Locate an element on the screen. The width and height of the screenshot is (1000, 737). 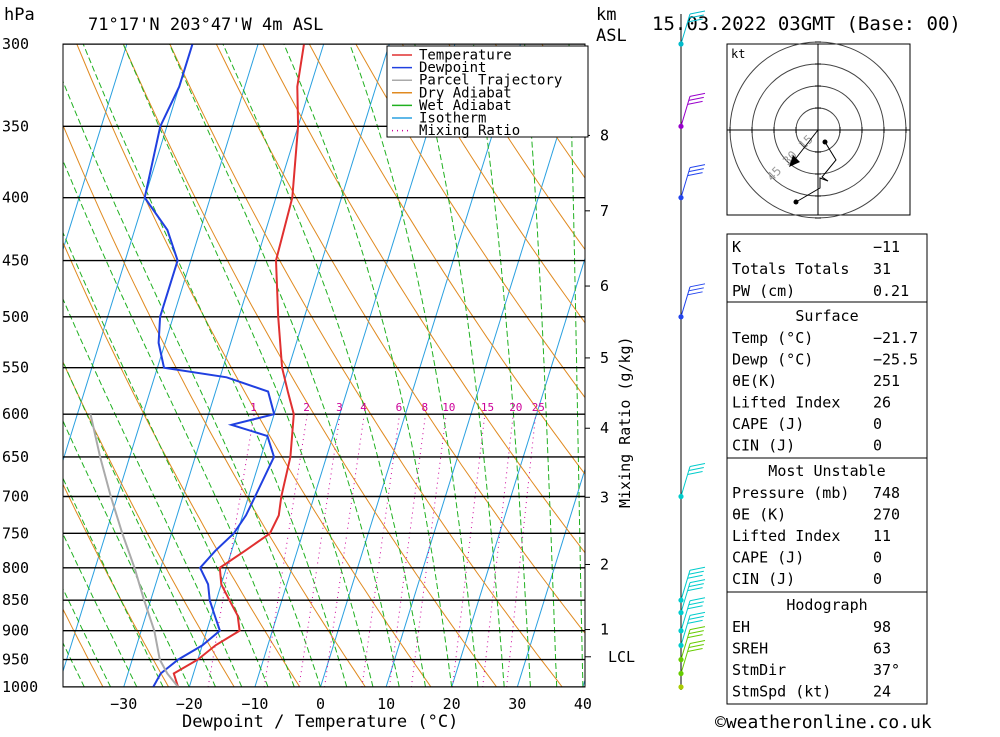
indices-box is located at coordinates (827, 268).